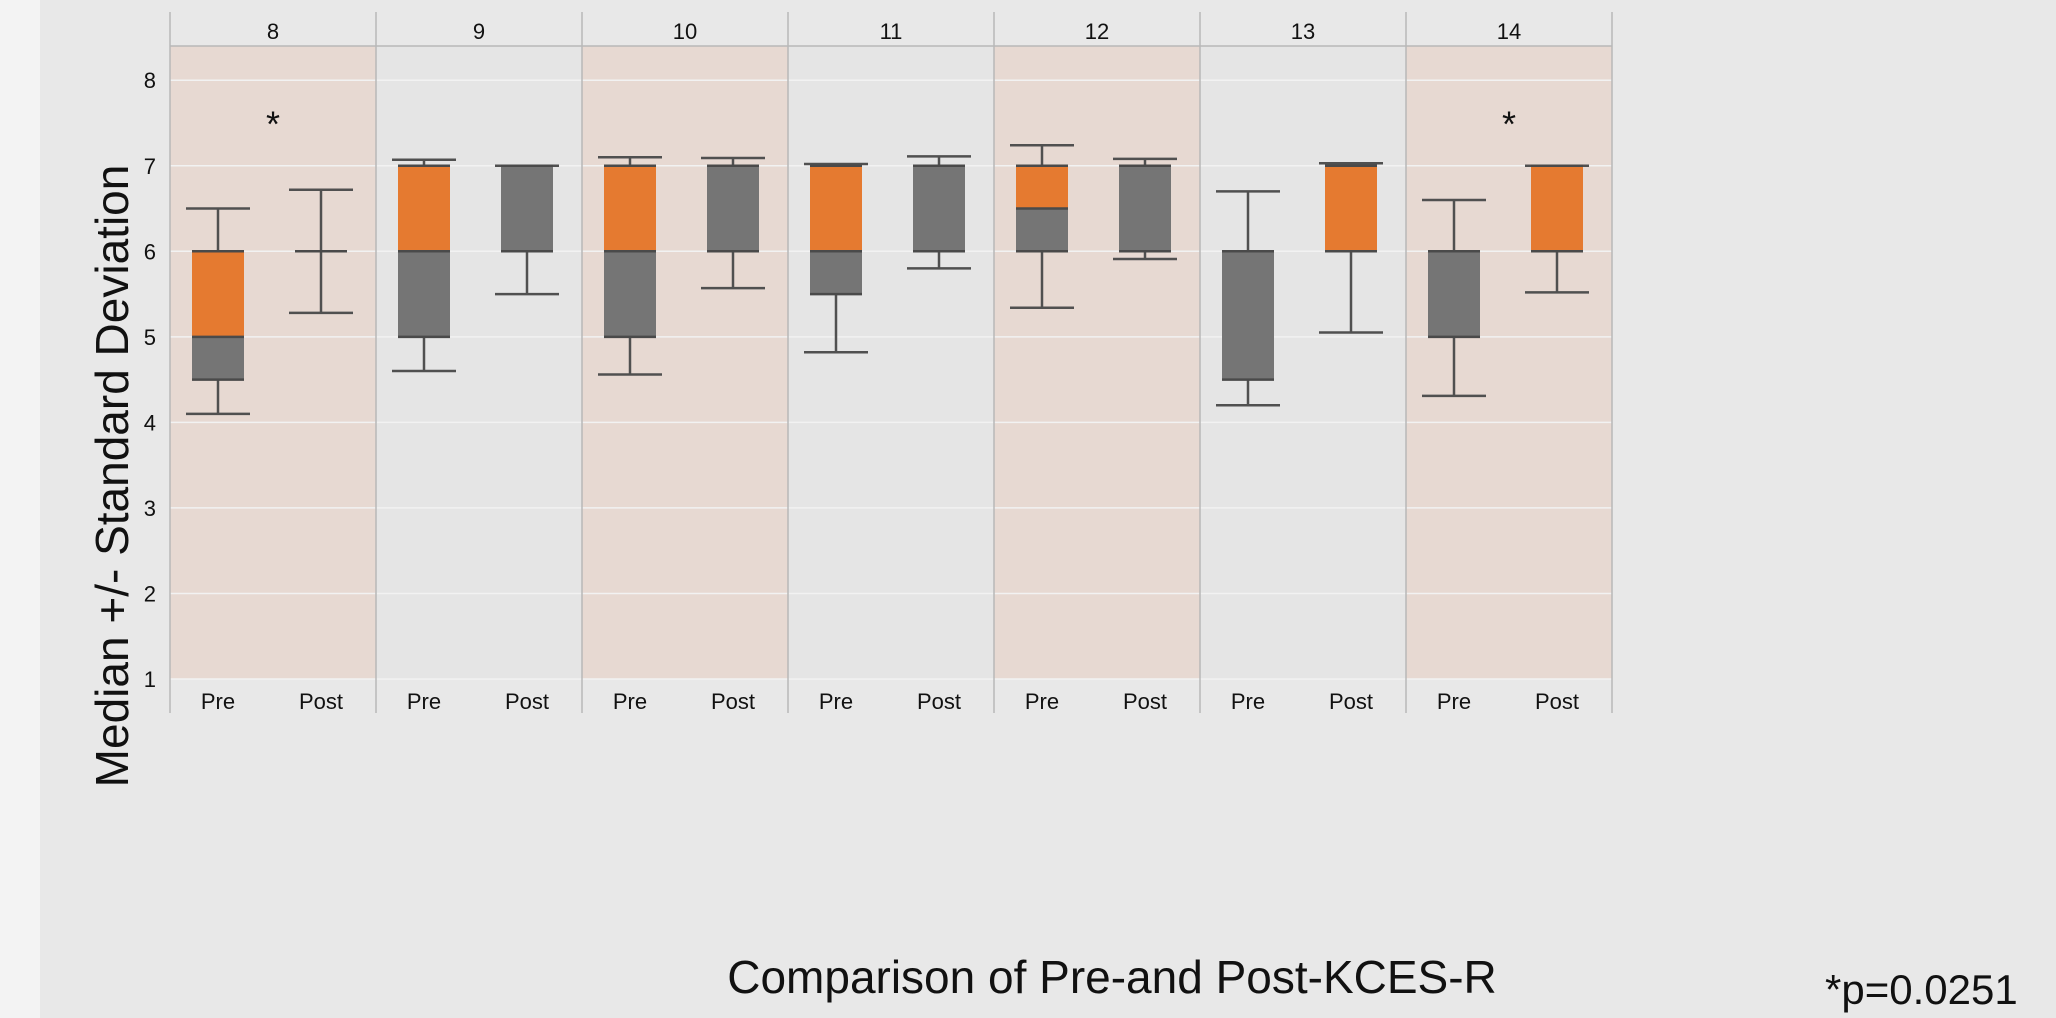 Image resolution: width=2056 pixels, height=1018 pixels. I want to click on y-tick-label-7: 7, so click(150, 166).